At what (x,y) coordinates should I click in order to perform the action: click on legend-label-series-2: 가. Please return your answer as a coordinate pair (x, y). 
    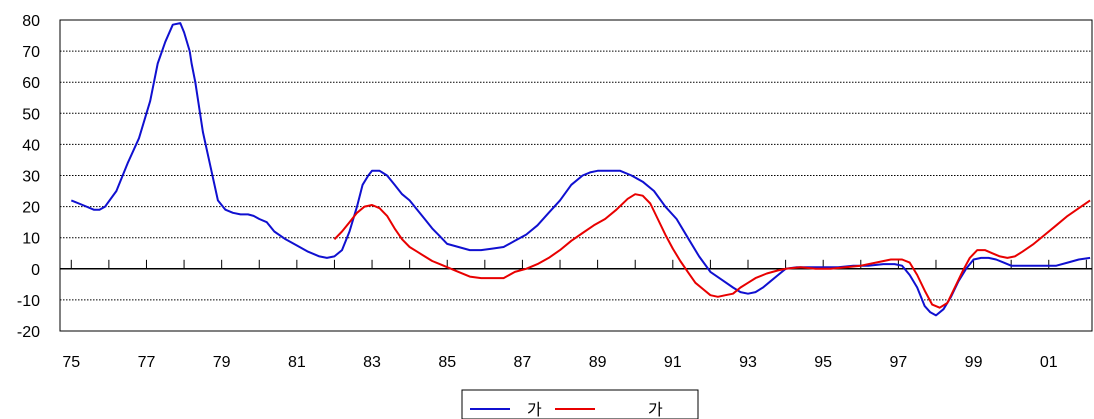
    Looking at the image, I should click on (655, 409).